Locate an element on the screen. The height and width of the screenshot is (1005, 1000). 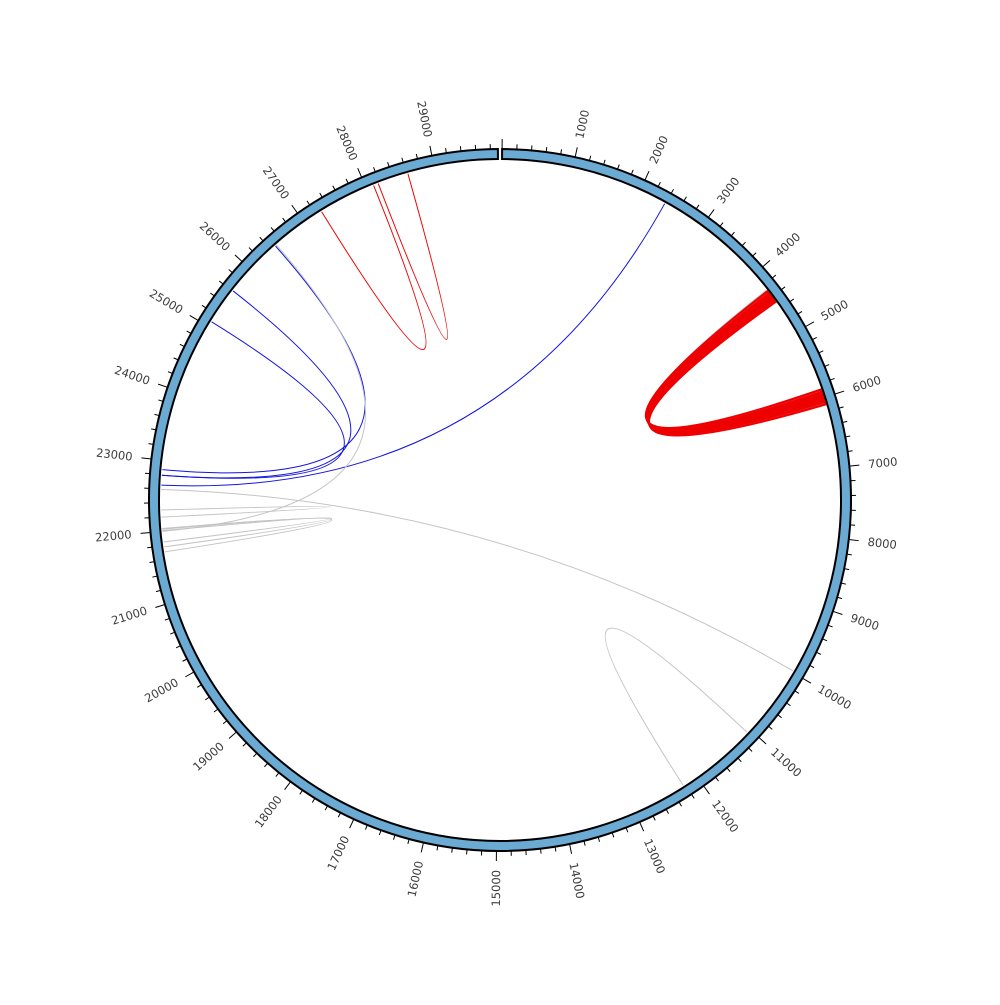
tick-label-19000: 19000 is located at coordinates (208, 756).